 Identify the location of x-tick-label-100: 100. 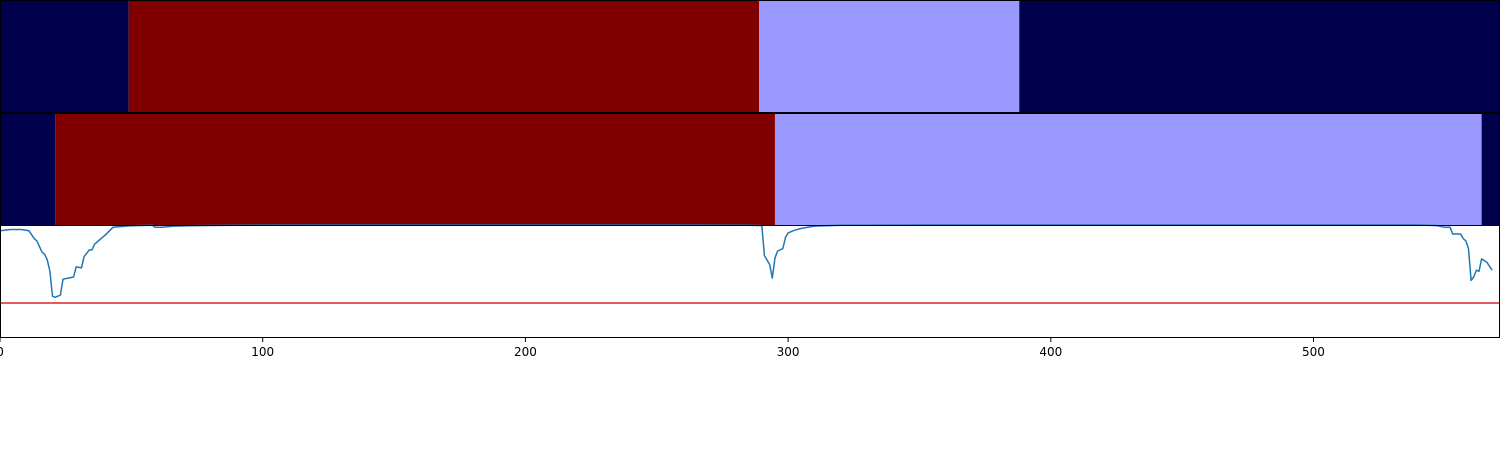
(262, 352).